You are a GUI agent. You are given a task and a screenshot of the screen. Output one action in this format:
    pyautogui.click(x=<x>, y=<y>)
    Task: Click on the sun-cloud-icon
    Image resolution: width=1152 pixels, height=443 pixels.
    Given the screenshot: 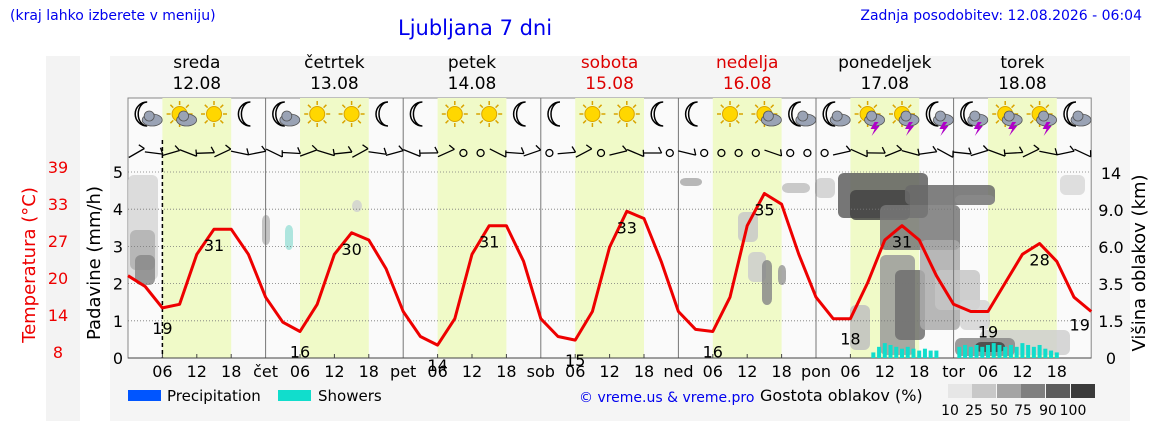 What is the action you would take?
    pyautogui.click(x=766, y=114)
    